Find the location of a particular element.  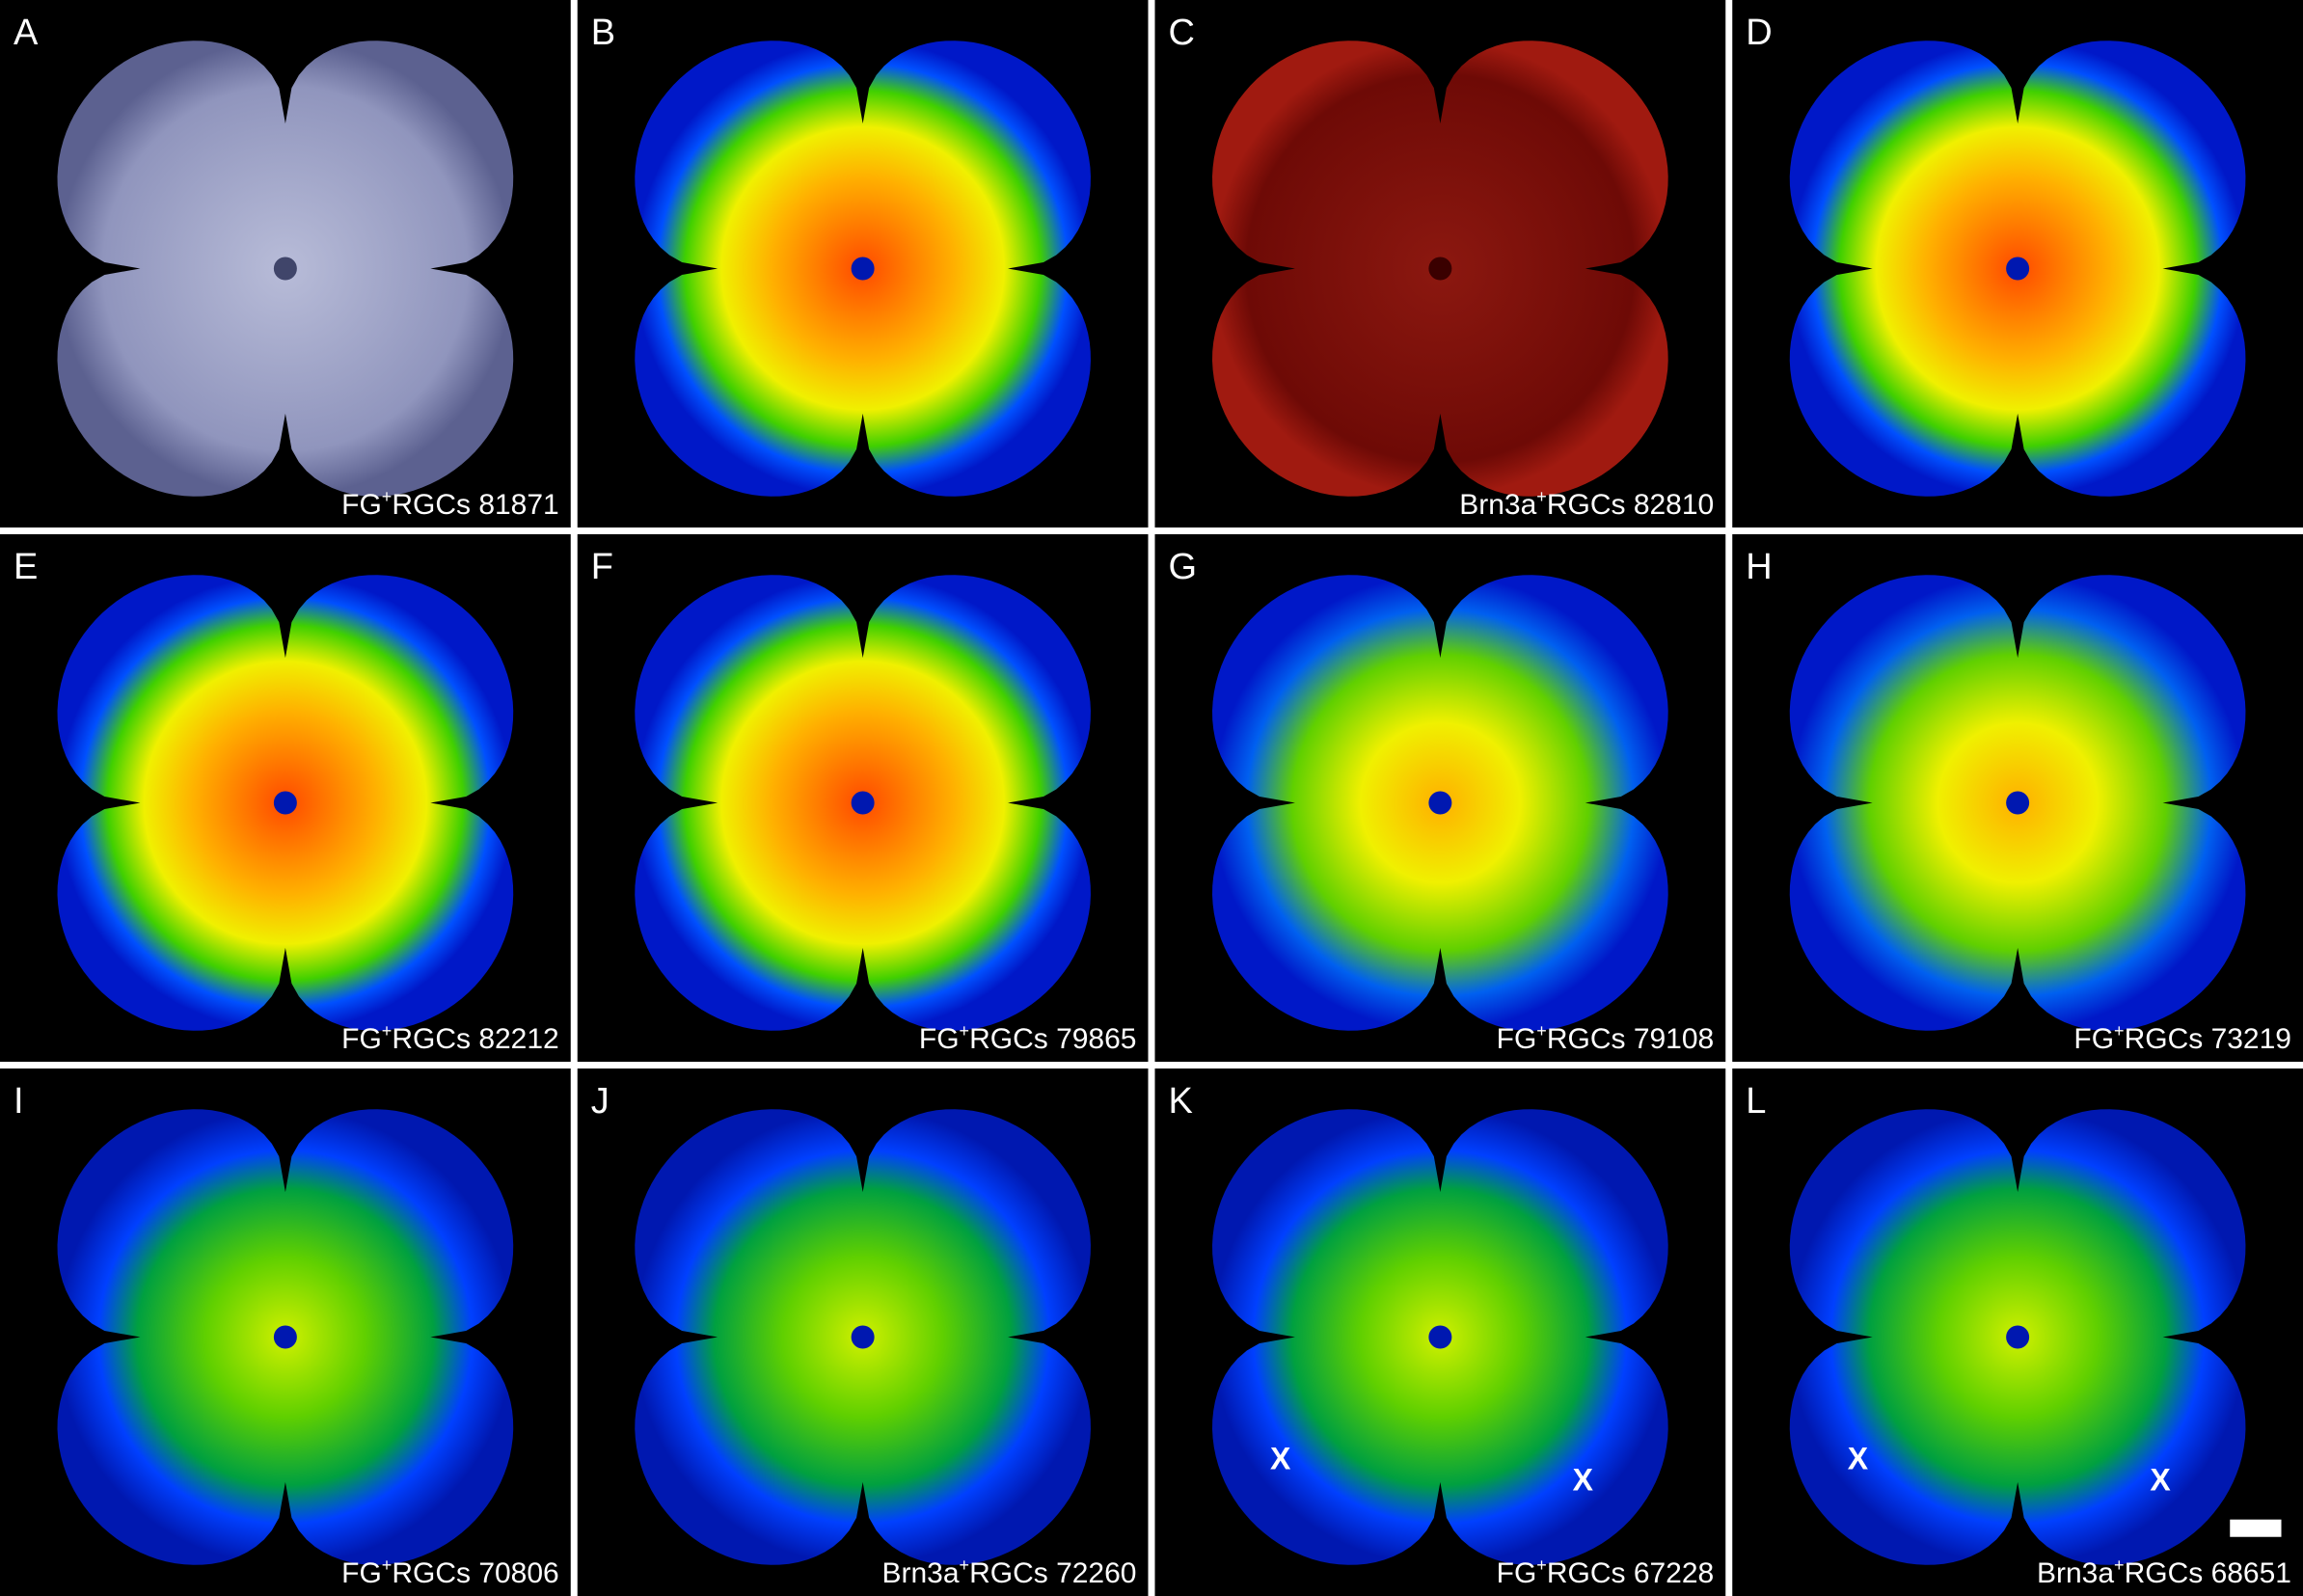

panel: E FG+RGCs 82212 is located at coordinates (286, 798).